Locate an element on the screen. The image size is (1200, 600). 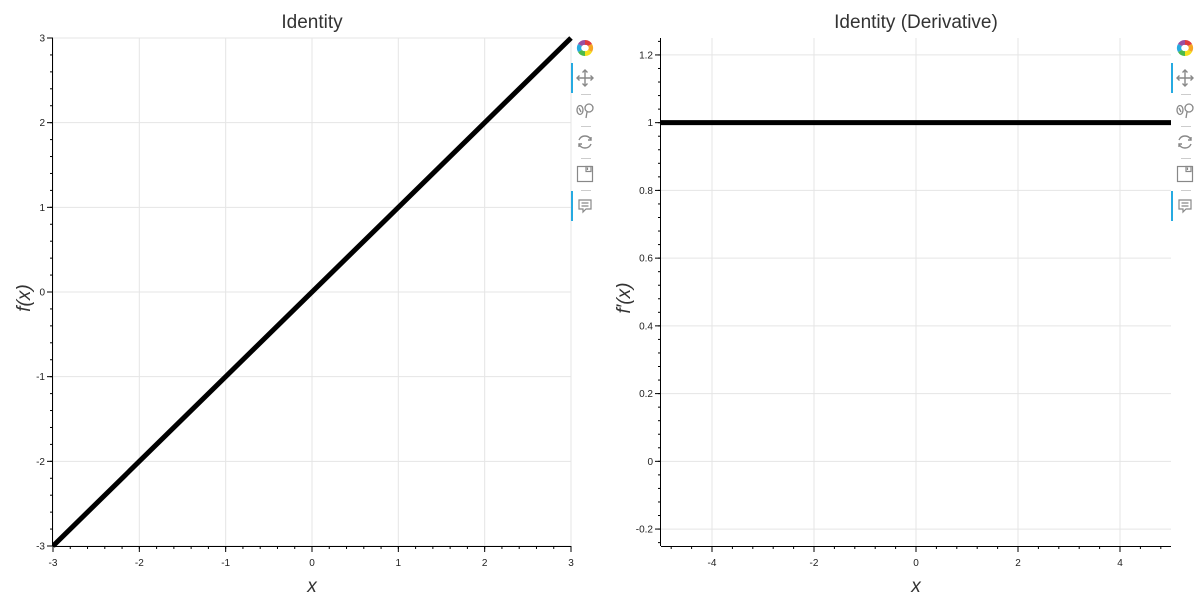
y-tick-label: -0.2 is located at coordinates (645, 530).